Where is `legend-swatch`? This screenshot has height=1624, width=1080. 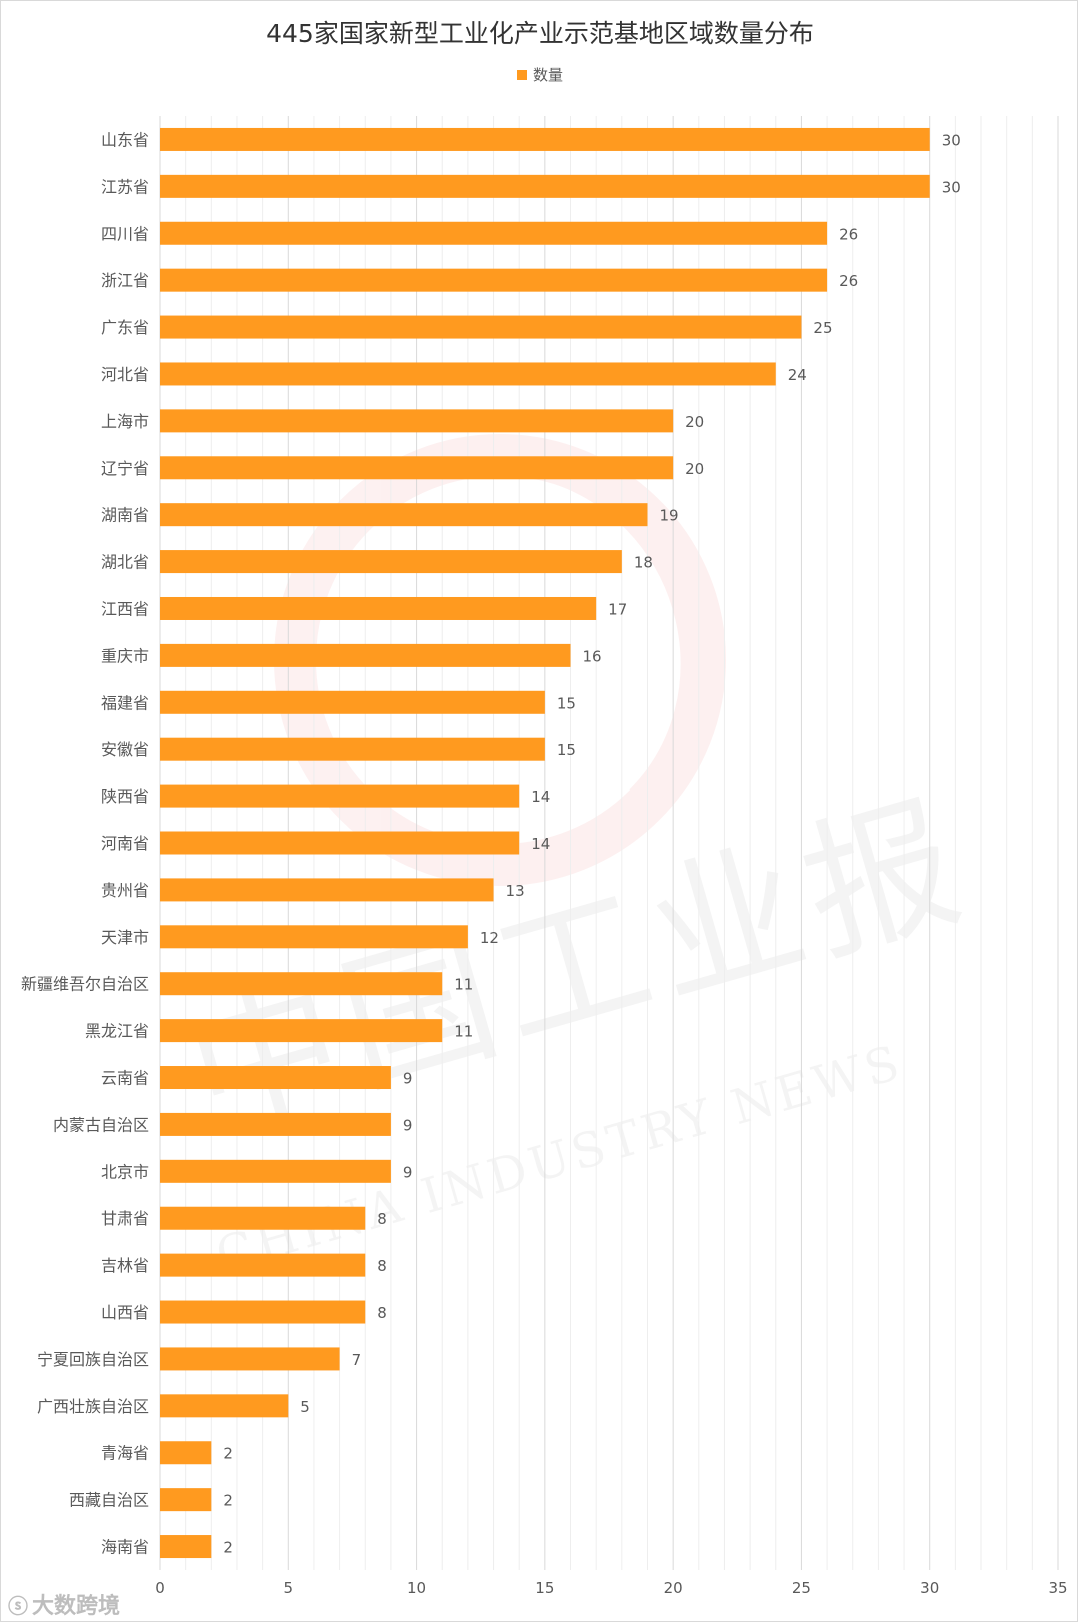
legend-swatch is located at coordinates (521, 75).